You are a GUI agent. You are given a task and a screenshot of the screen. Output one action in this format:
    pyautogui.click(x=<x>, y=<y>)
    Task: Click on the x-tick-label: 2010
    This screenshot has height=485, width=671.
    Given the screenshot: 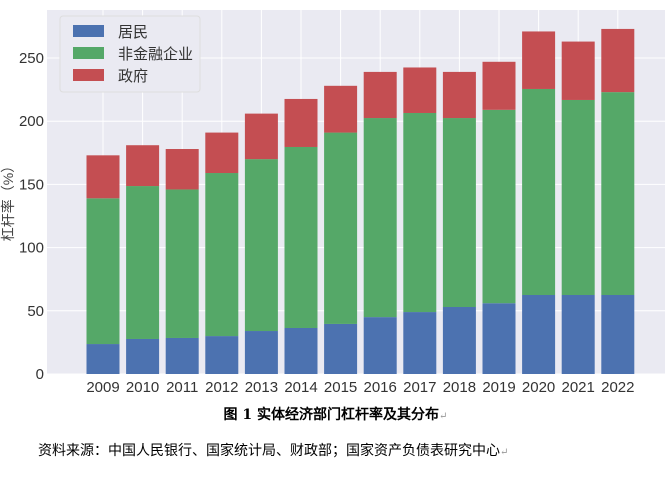 What is the action you would take?
    pyautogui.click(x=142, y=387)
    